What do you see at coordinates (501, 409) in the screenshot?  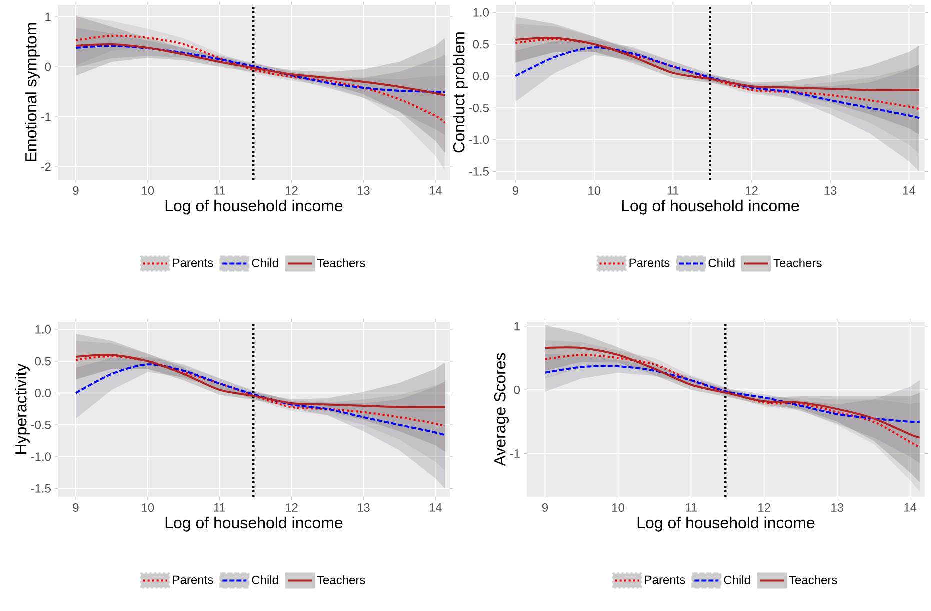 I see `y-axis-title: Average Scores` at bounding box center [501, 409].